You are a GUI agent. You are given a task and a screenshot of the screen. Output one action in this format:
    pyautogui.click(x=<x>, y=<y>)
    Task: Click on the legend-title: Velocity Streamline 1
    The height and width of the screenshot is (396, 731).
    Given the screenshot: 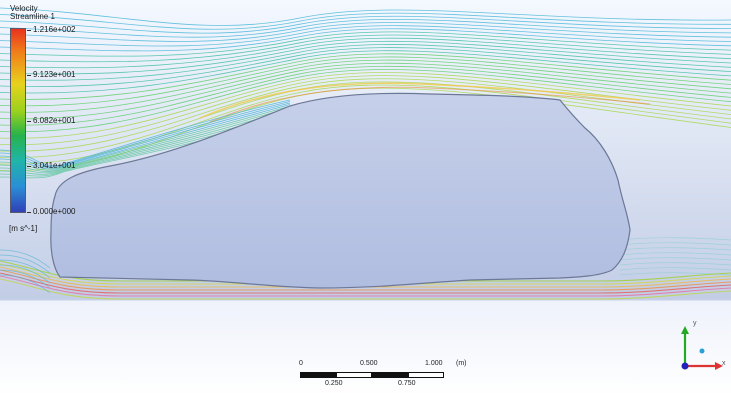 What is the action you would take?
    pyautogui.click(x=32, y=13)
    